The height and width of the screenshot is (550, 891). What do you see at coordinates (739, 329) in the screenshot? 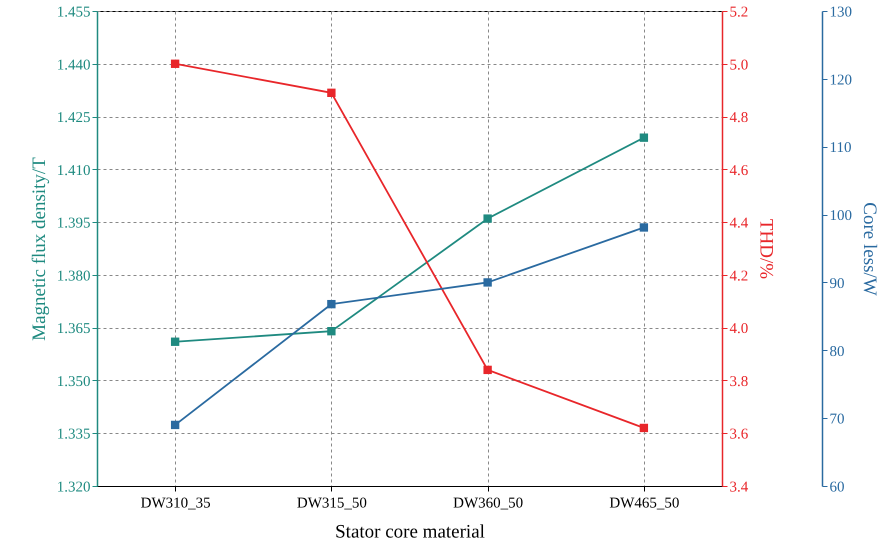
I see `y2-tick-label: 4.0` at bounding box center [739, 329].